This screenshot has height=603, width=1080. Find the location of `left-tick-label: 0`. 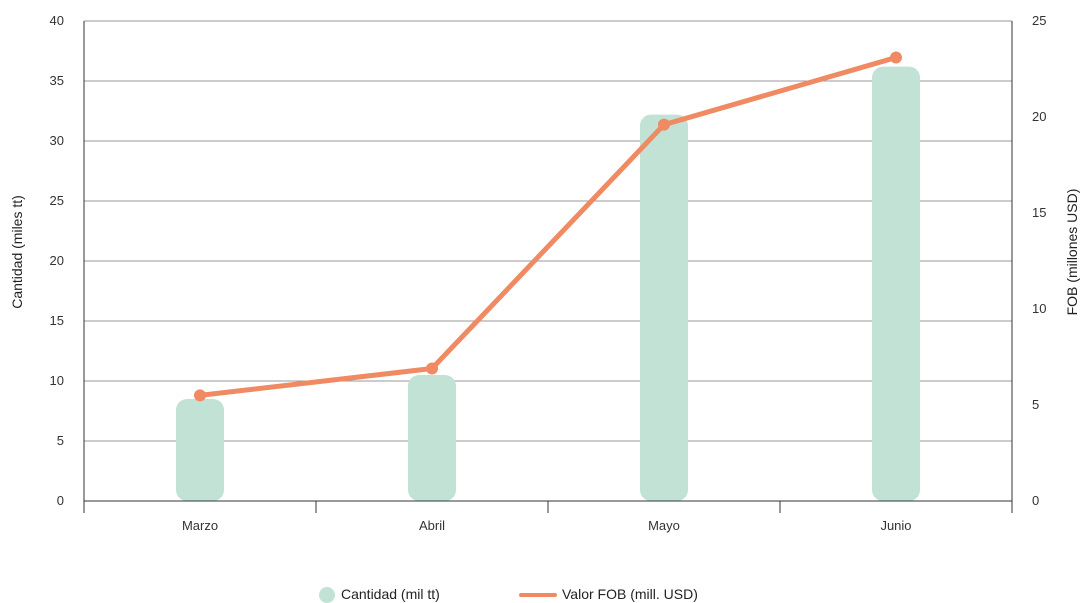

left-tick-label: 0 is located at coordinates (60, 500).